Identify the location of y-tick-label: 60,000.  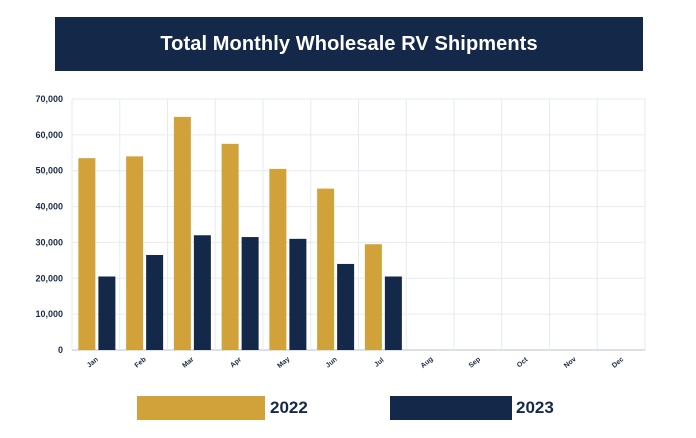
(49, 135).